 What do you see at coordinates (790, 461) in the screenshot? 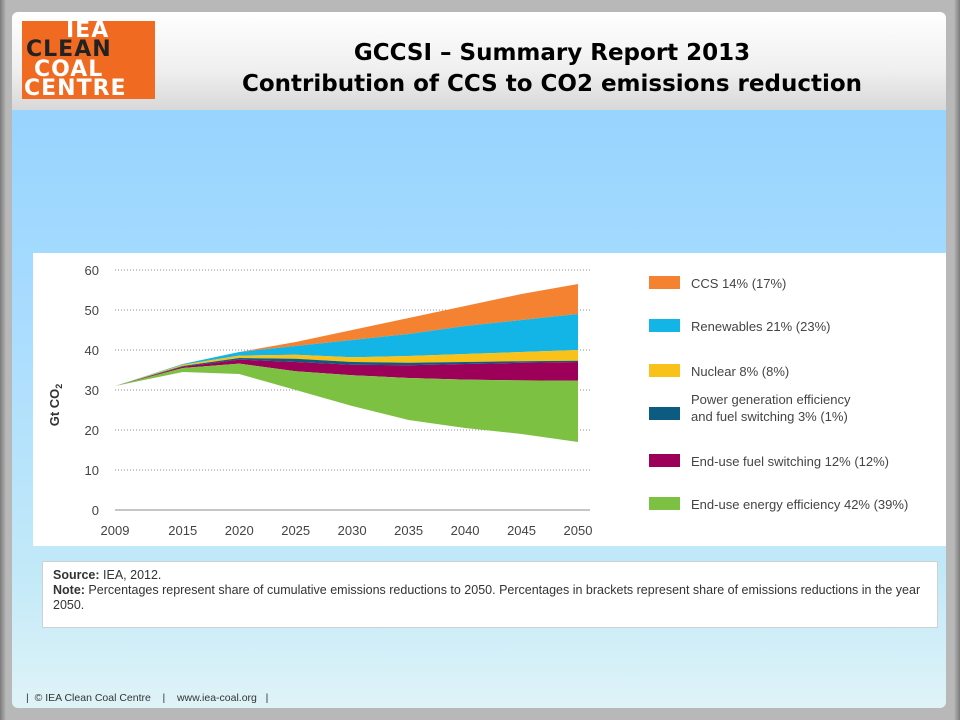
I see `legend-label: End-use fuel switching 12% (12%)` at bounding box center [790, 461].